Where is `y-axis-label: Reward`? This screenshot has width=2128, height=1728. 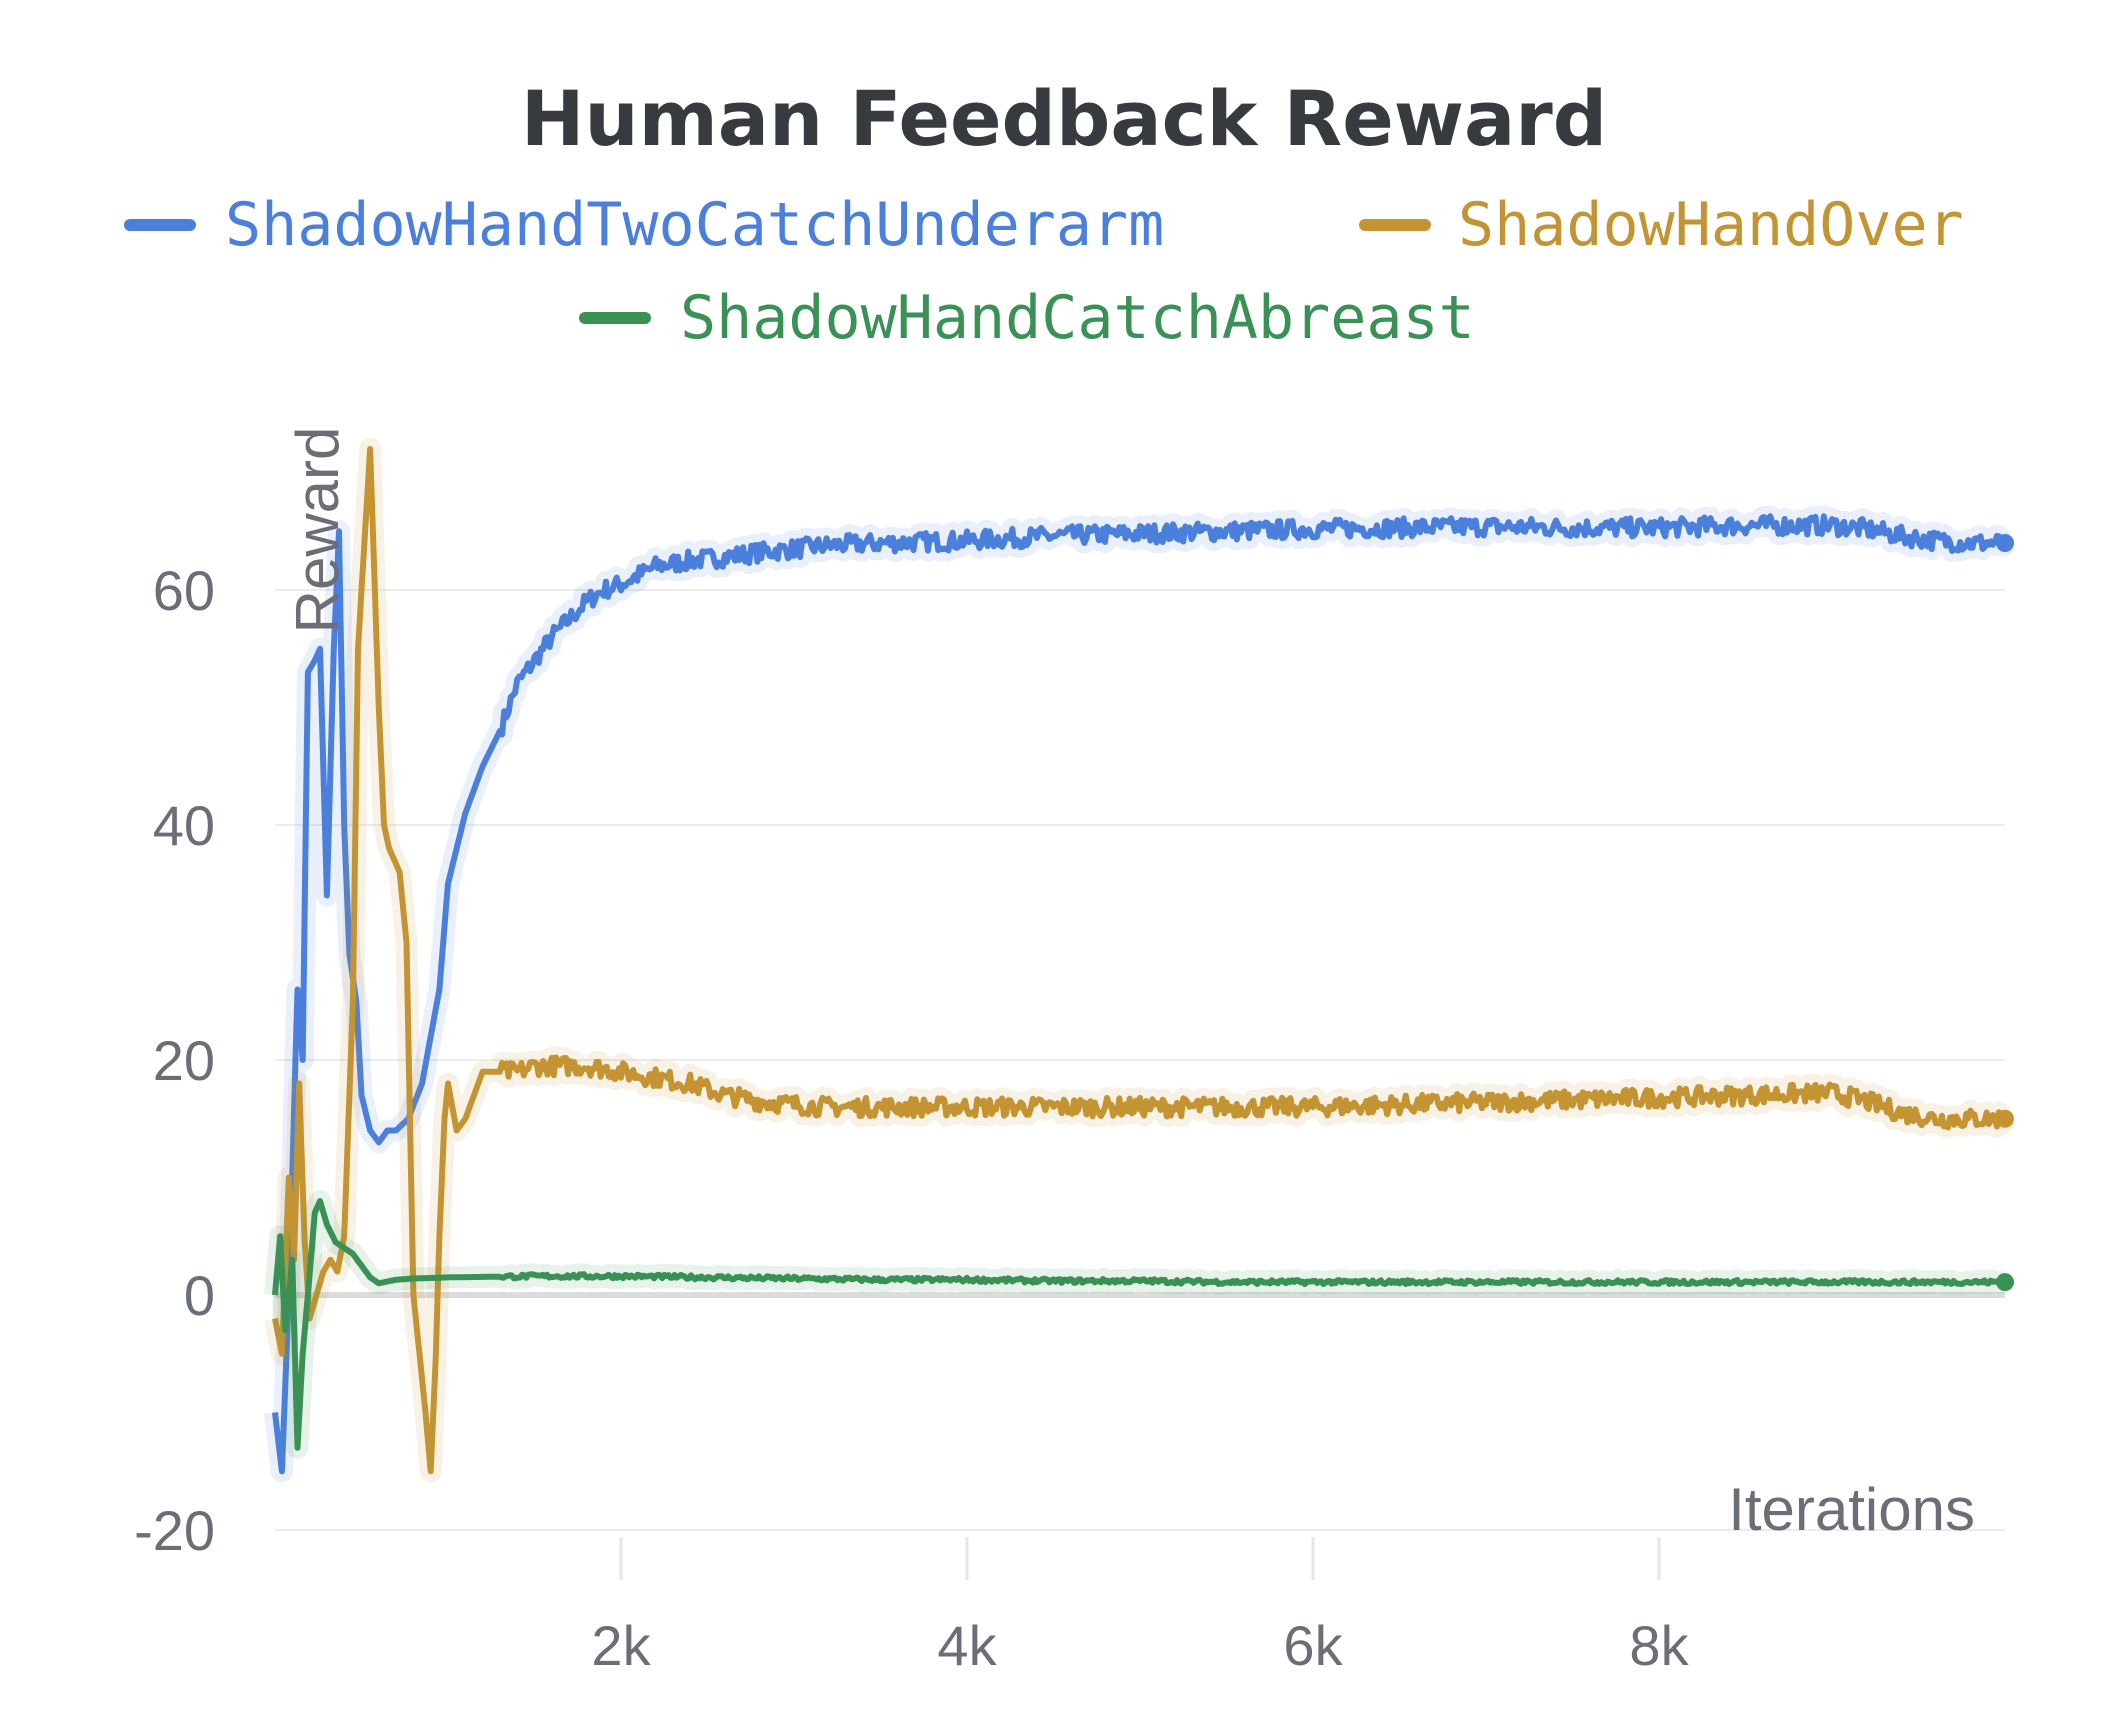
y-axis-label: Reward is located at coordinates (317, 530).